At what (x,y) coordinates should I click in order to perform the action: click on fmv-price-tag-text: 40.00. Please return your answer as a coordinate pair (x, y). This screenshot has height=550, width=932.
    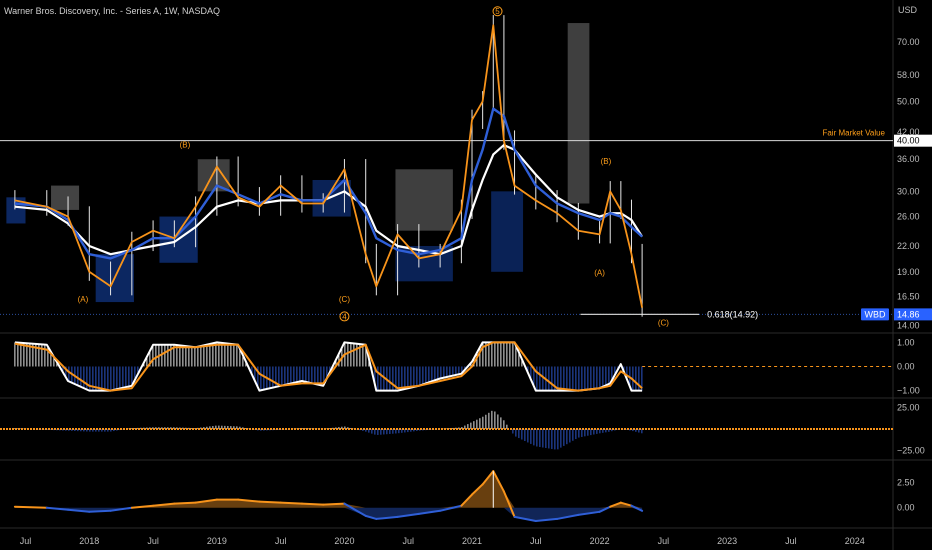
    Looking at the image, I should click on (908, 141).